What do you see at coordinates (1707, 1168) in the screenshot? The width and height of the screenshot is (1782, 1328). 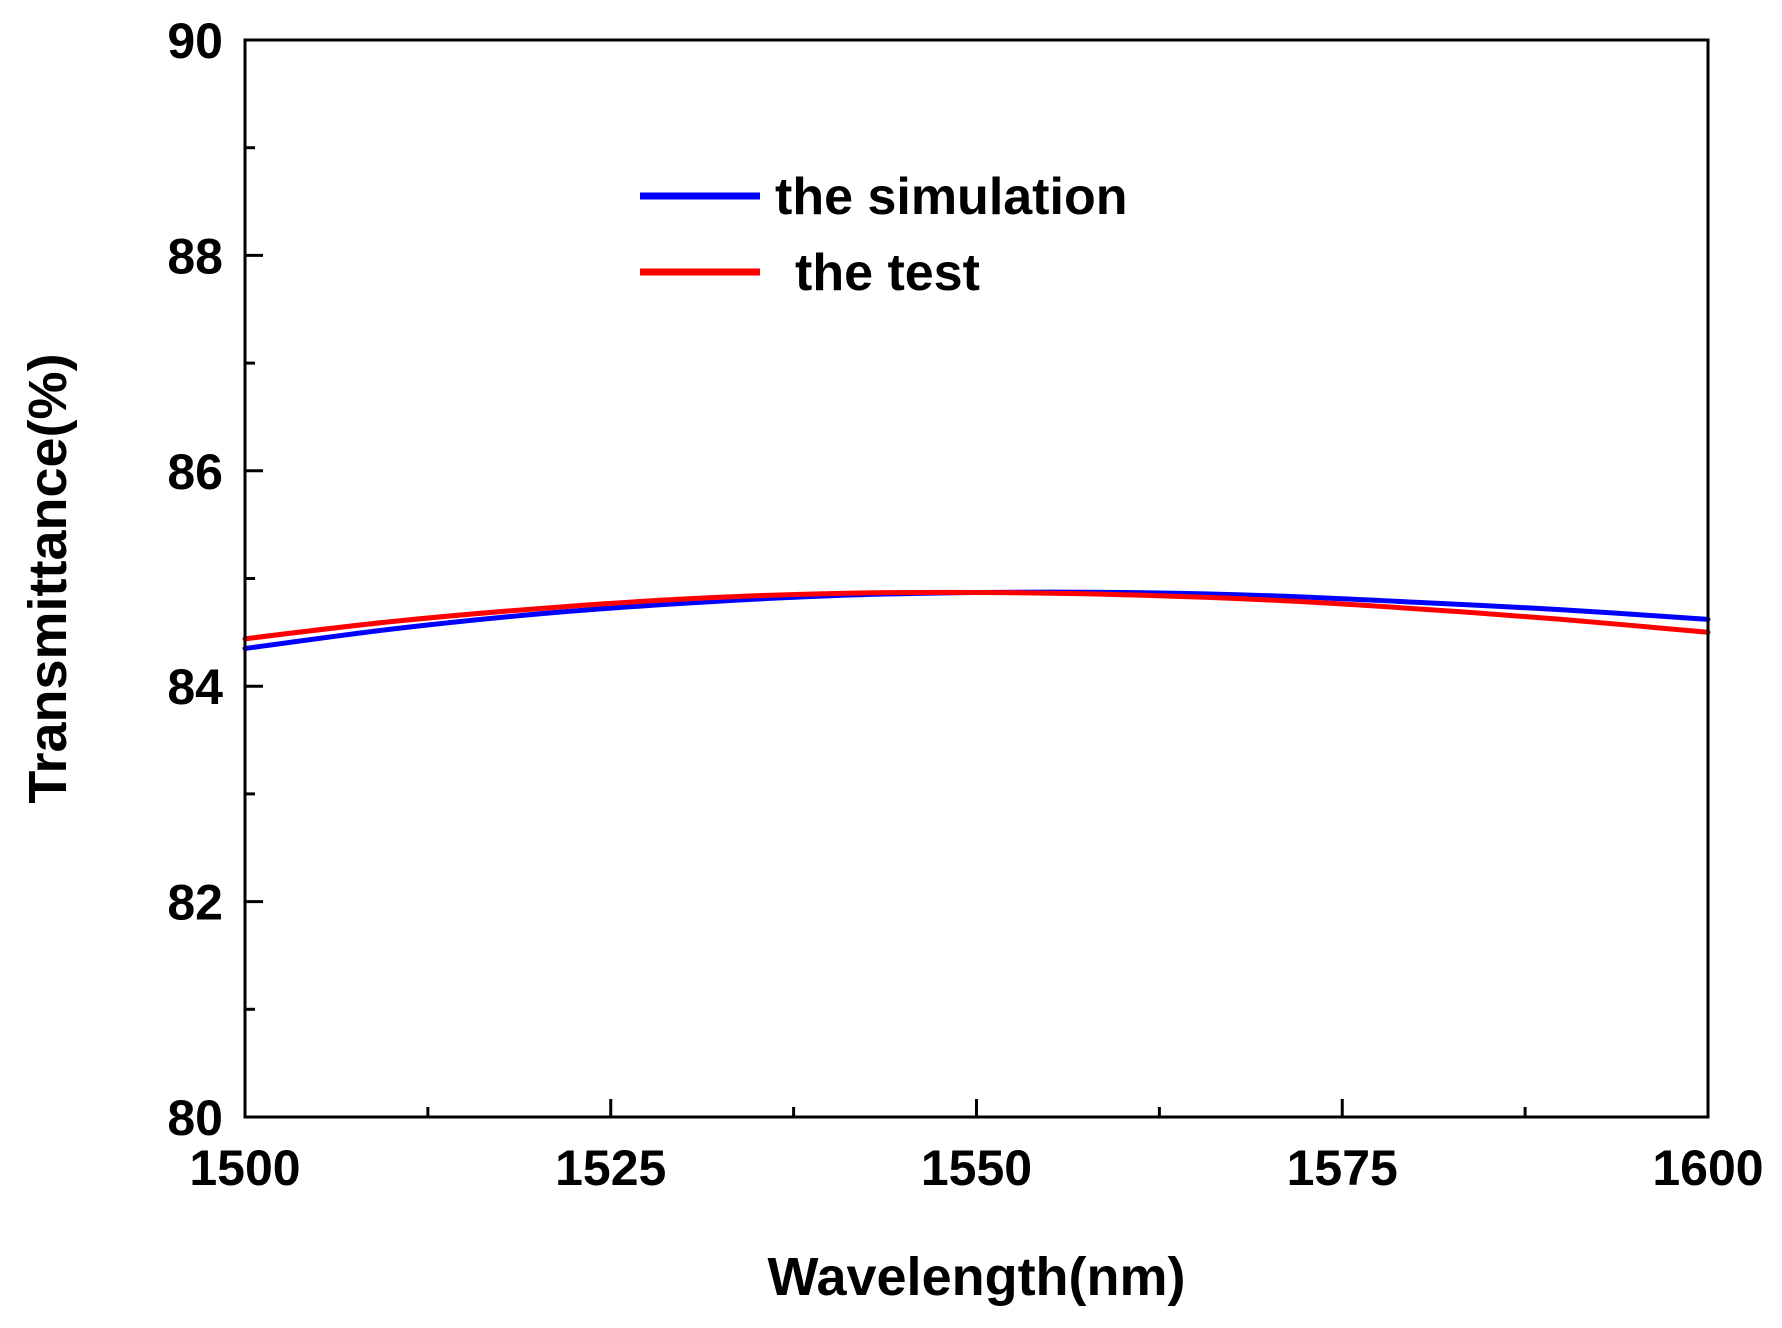 I see `x-tick-label: 1600` at bounding box center [1707, 1168].